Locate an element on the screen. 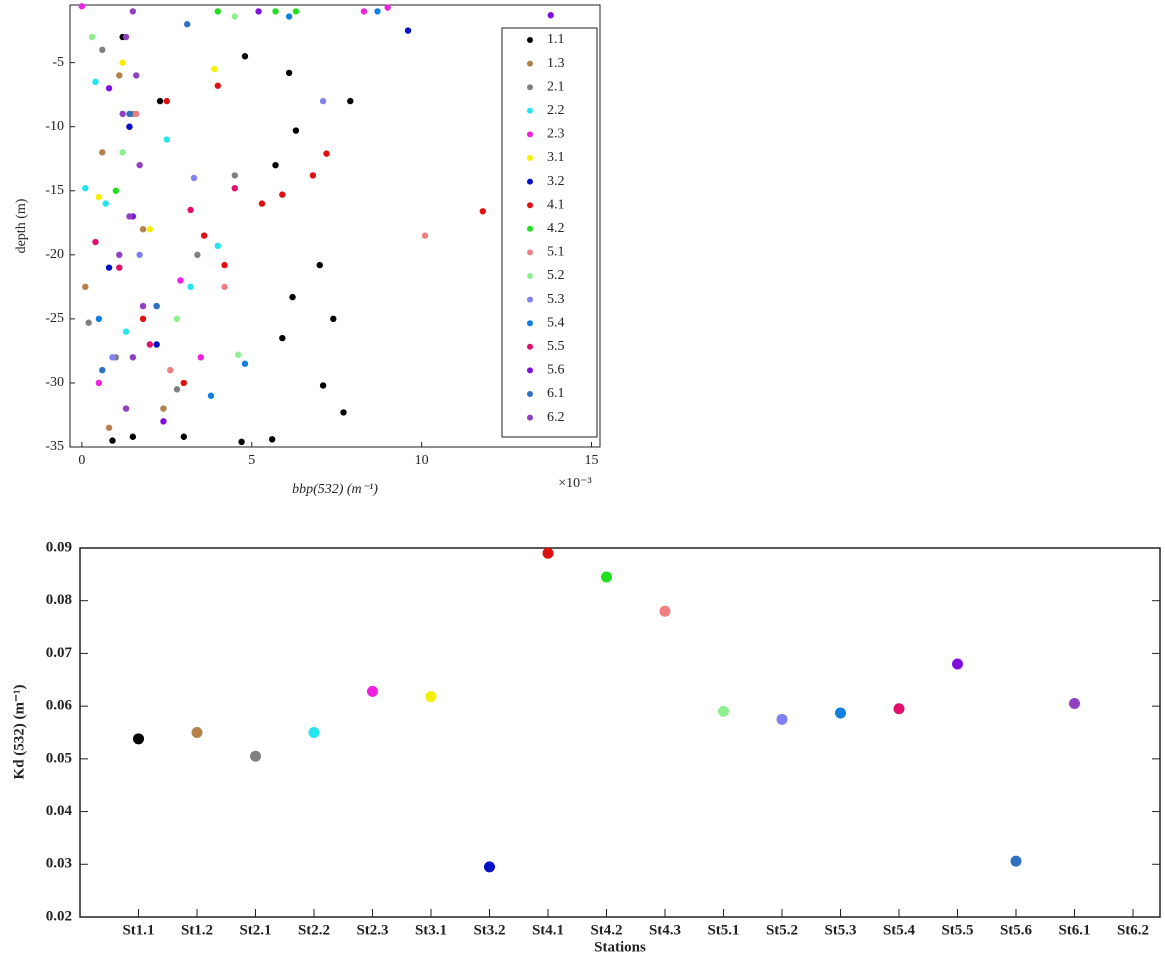 The width and height of the screenshot is (1165, 958). y-tick-label: -5 is located at coordinates (58, 62).